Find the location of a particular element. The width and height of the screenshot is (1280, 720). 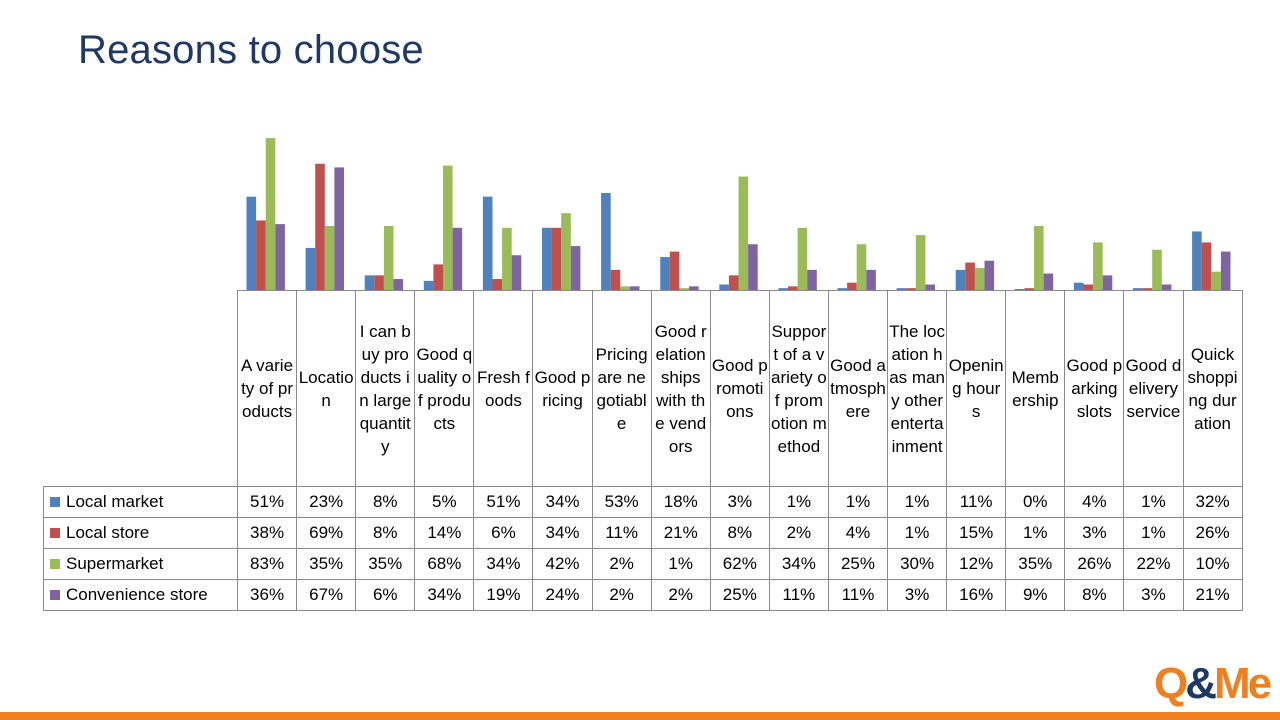

legend-entry: Local store is located at coordinates (140, 533).